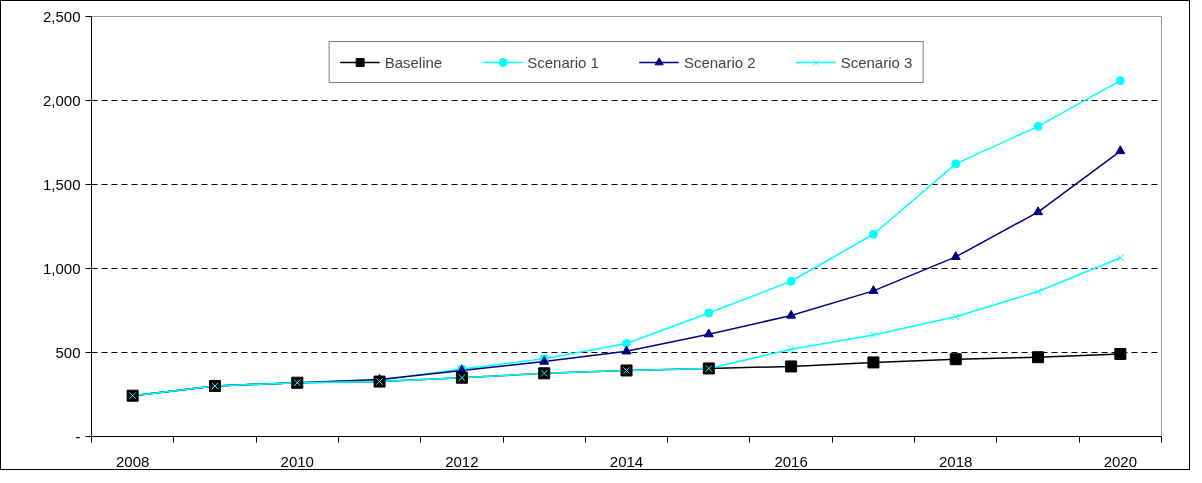 This screenshot has height=483, width=1202. What do you see at coordinates (297, 461) in the screenshot?
I see `x-tick-label: 2010` at bounding box center [297, 461].